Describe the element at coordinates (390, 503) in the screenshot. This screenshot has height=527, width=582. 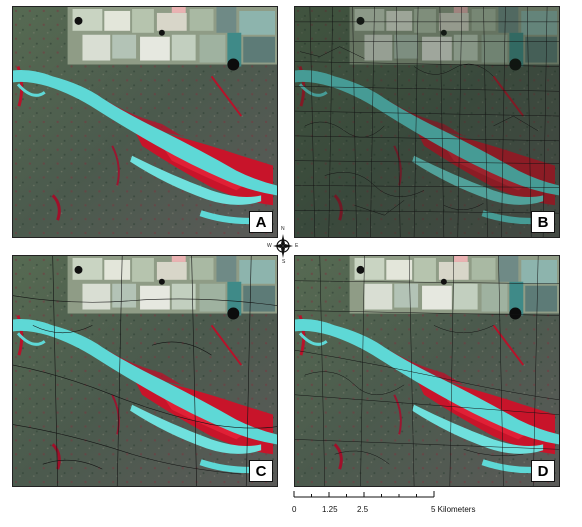
I see `scale-bar: 0 1.25 2.5 5 Kilometers` at that location.